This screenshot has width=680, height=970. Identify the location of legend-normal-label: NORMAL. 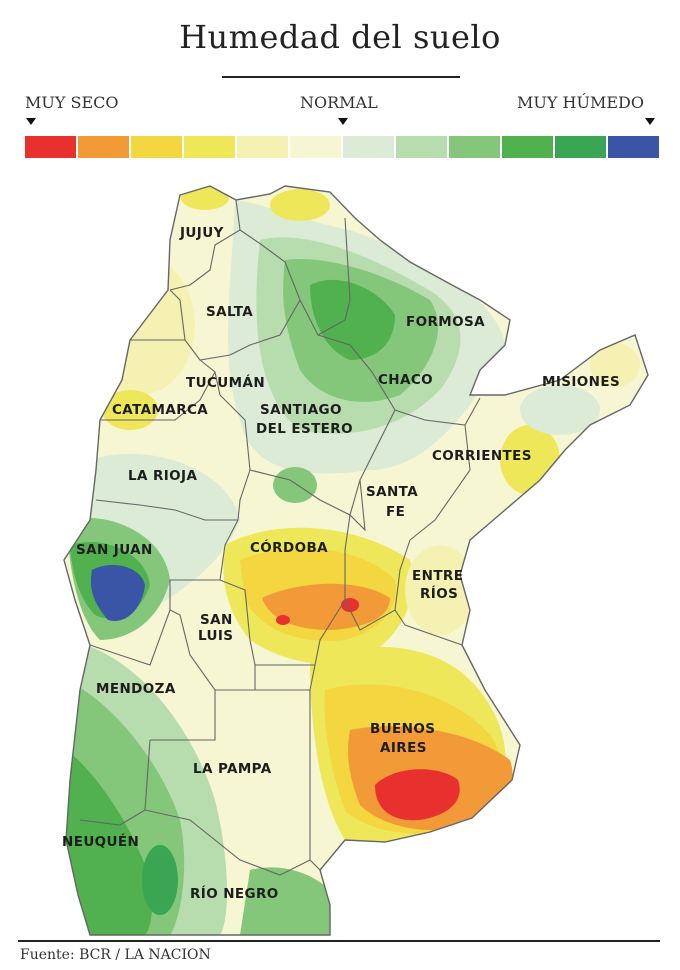
(339, 102).